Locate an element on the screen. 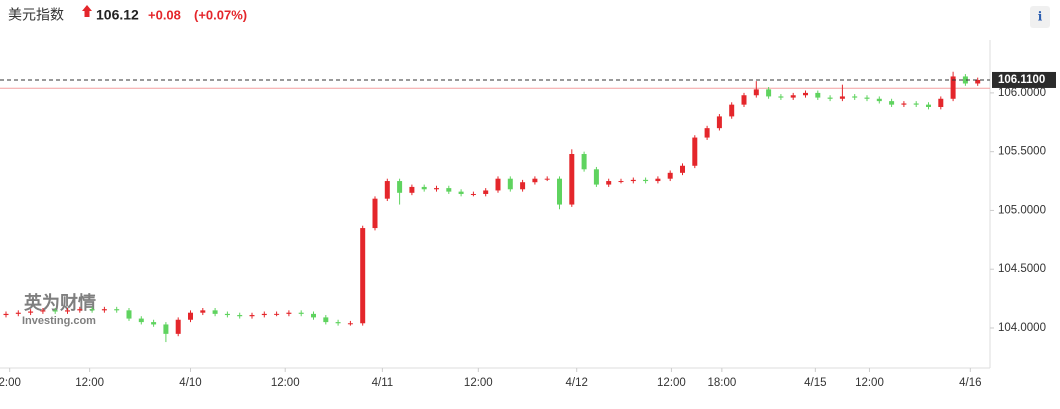 The height and width of the screenshot is (409, 1060). y-tick-label: 105.5000 is located at coordinates (1022, 152).